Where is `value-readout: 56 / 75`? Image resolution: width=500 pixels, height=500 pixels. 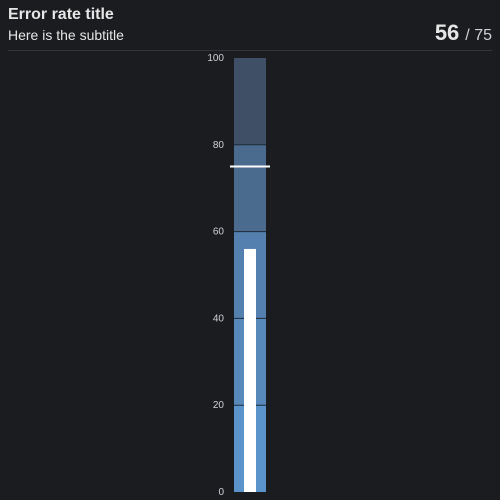 value-readout: 56 / 75 is located at coordinates (463, 33).